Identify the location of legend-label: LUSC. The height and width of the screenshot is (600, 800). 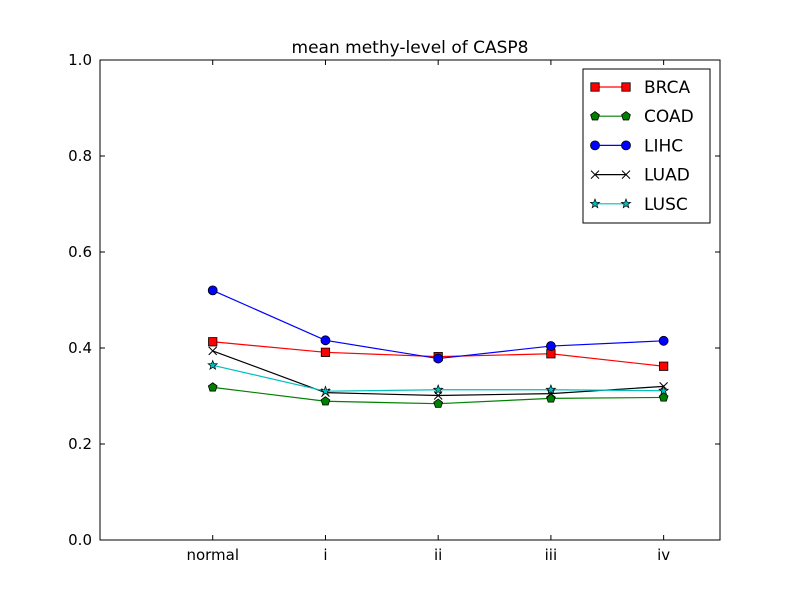
(666, 205).